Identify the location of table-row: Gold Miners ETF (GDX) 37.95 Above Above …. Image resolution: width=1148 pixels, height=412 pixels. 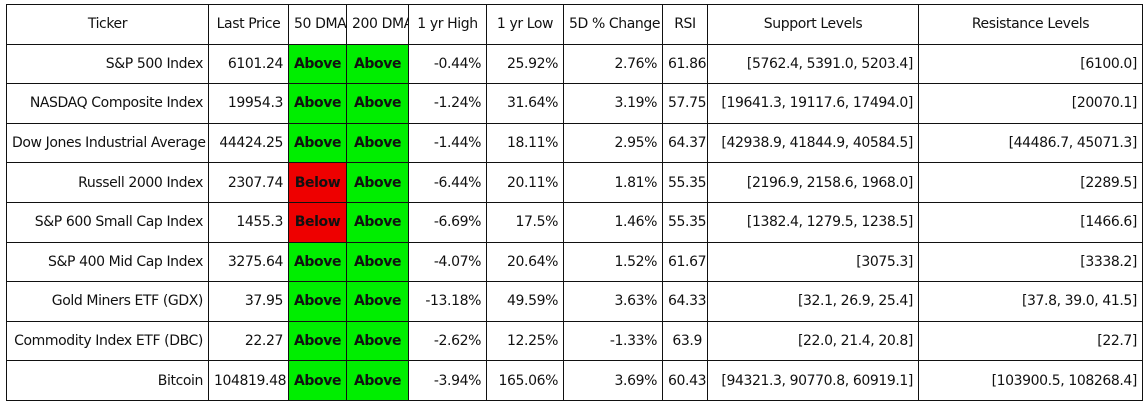
(574, 301).